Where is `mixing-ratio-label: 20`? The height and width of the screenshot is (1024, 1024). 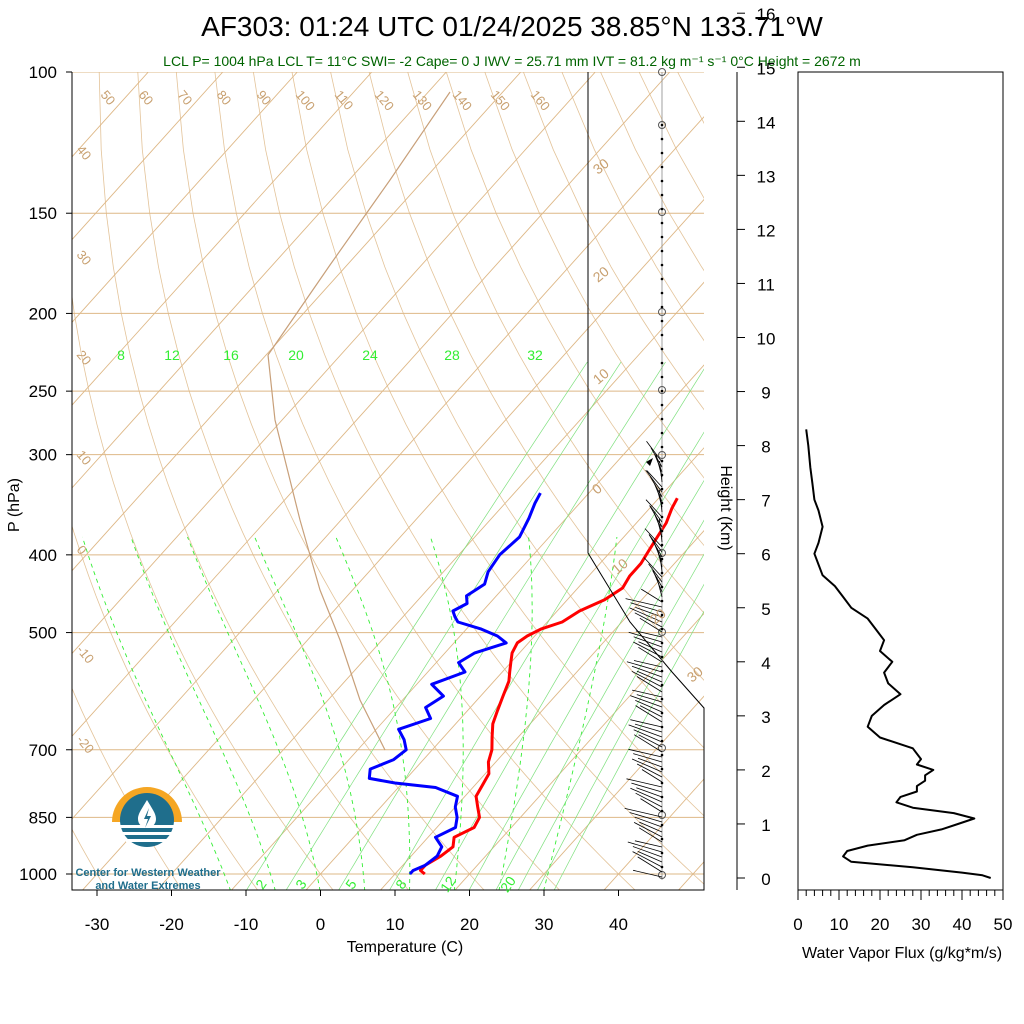 mixing-ratio-label: 20 is located at coordinates (508, 884).